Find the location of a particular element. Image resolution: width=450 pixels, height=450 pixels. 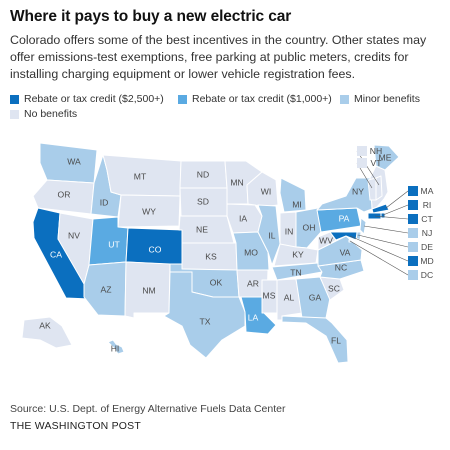

callout-label-vt: VT is located at coordinates (377, 163).